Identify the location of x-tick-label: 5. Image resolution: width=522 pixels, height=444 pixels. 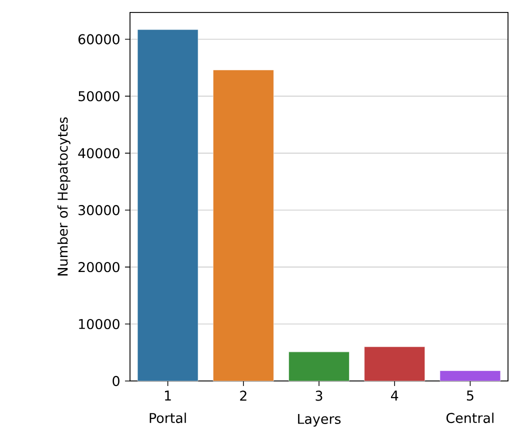
(470, 395).